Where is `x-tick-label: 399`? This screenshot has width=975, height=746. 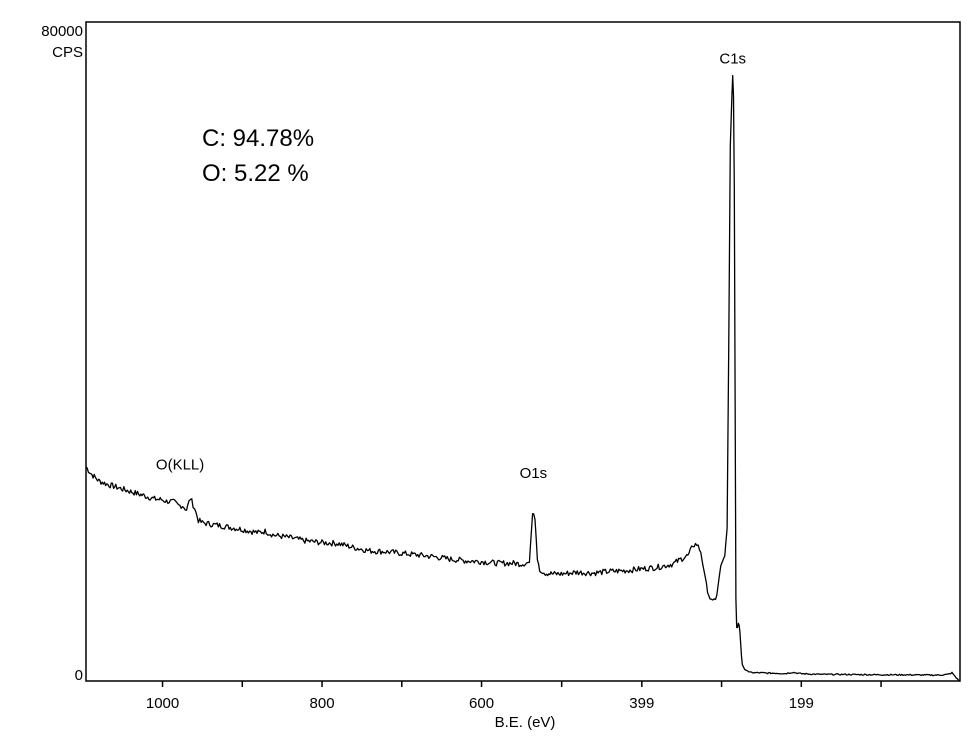 x-tick-label: 399 is located at coordinates (641, 703).